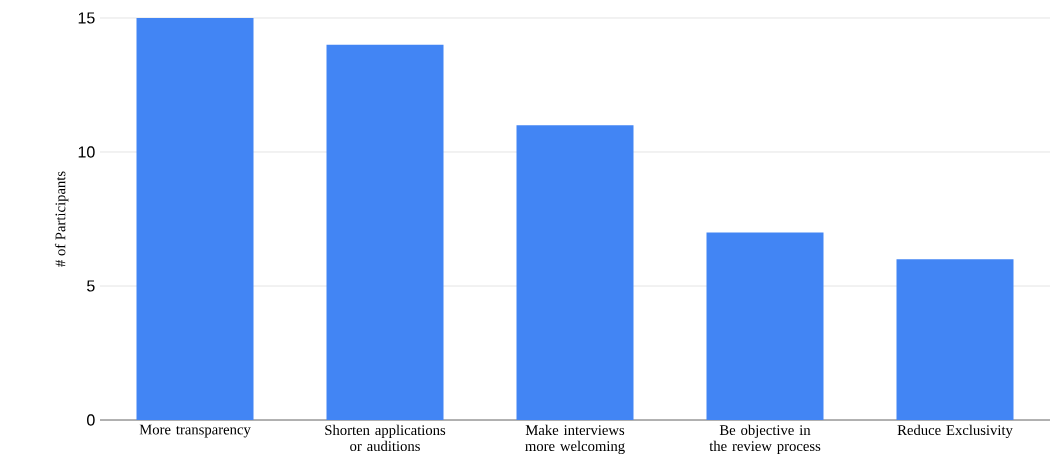 Image resolution: width=1052 pixels, height=476 pixels. Describe the element at coordinates (91, 286) in the screenshot. I see `y-tick-label: 5` at that location.